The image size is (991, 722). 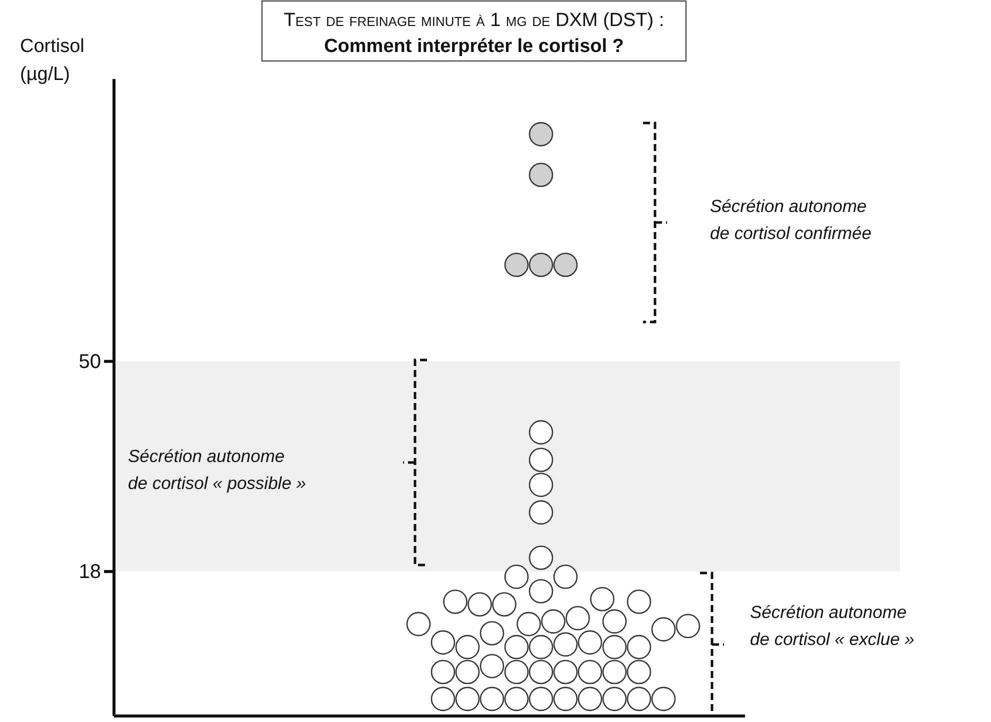 I want to click on y-tick-label: 18, so click(x=89, y=571).